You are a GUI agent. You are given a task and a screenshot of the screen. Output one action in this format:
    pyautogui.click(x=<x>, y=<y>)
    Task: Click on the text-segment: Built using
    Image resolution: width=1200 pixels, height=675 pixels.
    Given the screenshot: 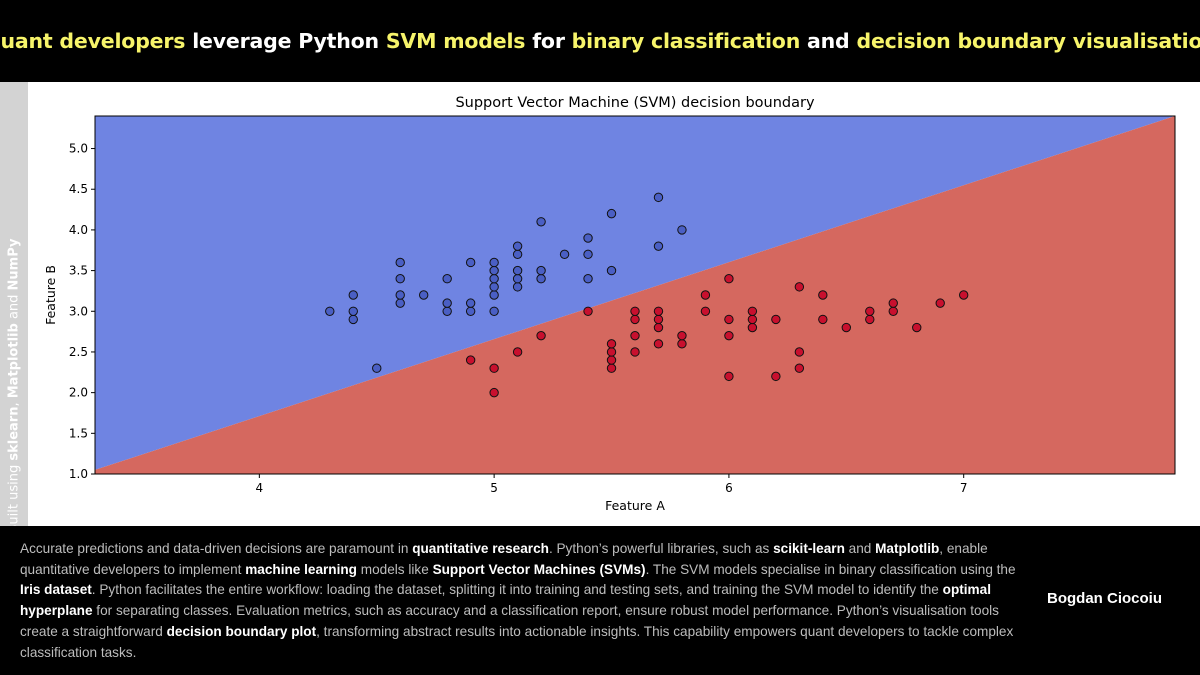 What is the action you would take?
    pyautogui.click(x=14, y=497)
    